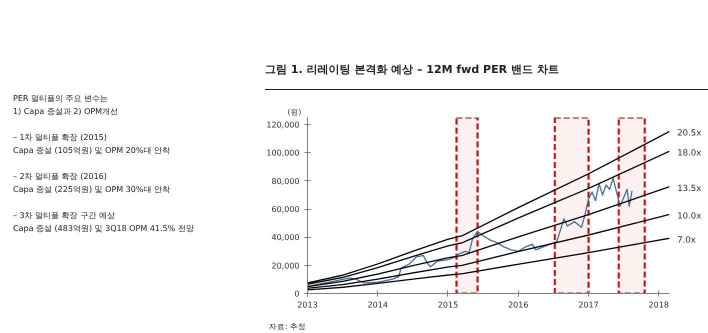 The height and width of the screenshot is (333, 708). Describe the element at coordinates (60, 176) in the screenshot. I see `text: – 2차 멀티플 확장 (2016)` at that location.